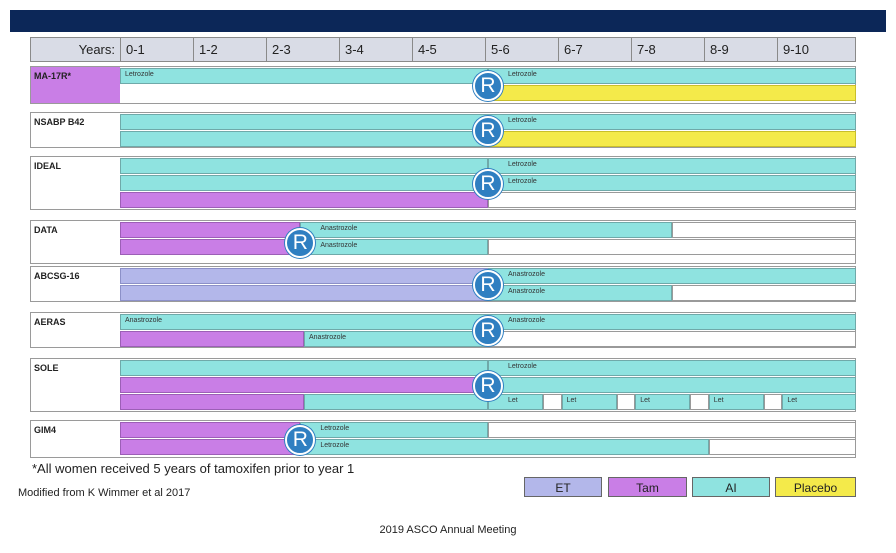 This screenshot has width=896, height=553. What do you see at coordinates (521, 49) in the screenshot?
I see `year-col: 5-6` at bounding box center [521, 49].